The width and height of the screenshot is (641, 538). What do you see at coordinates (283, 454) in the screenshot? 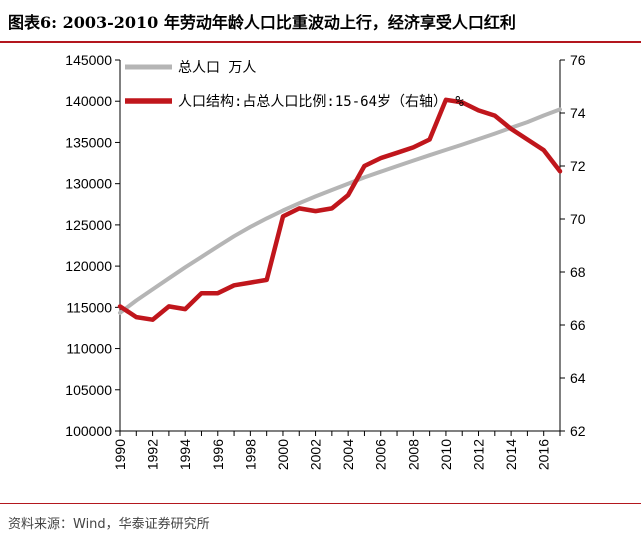
I see `x-tick-label: 2000` at bounding box center [283, 454].